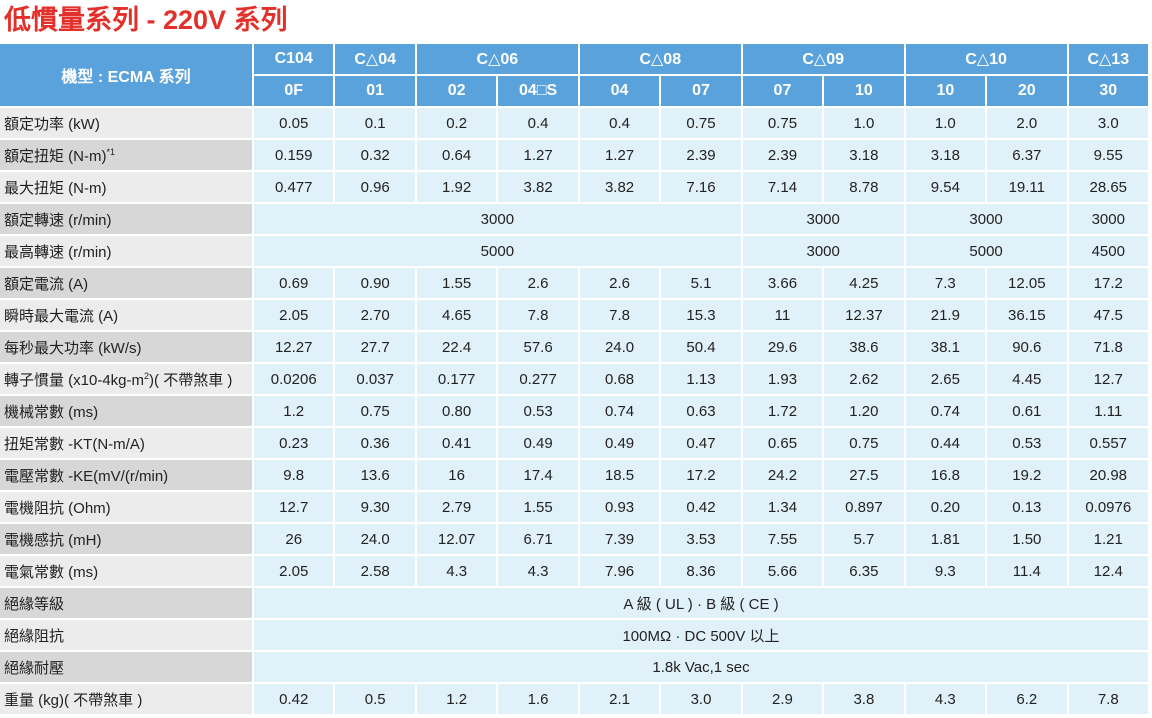 The height and width of the screenshot is (718, 1152). Describe the element at coordinates (864, 475) in the screenshot. I see `value-cell: 27.5` at that location.